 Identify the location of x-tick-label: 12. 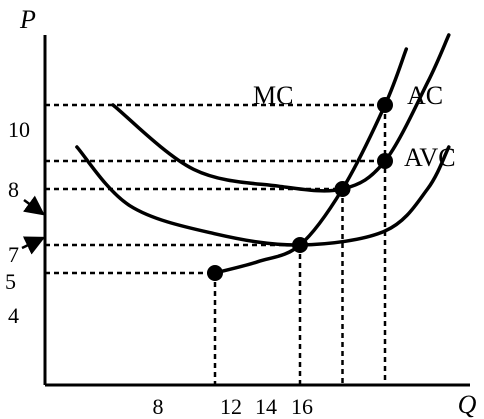
(231, 406).